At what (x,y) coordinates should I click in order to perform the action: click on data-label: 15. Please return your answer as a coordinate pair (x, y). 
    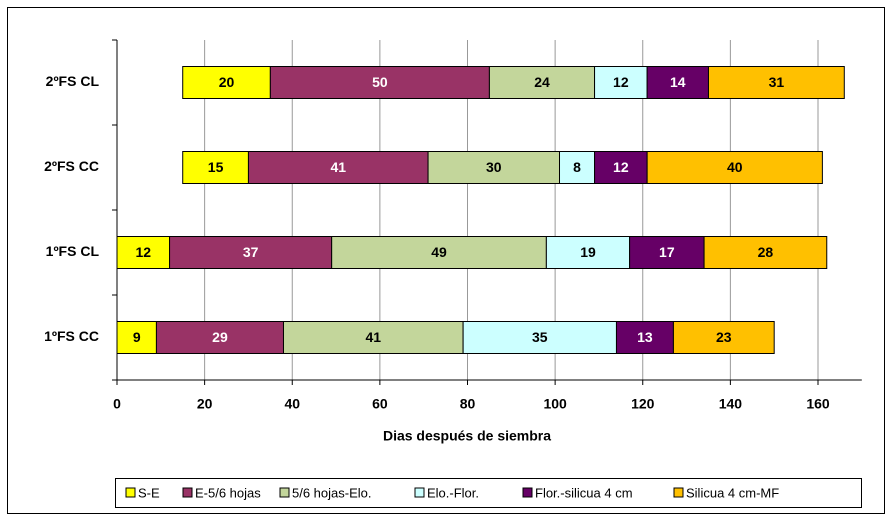
    Looking at the image, I should click on (216, 167).